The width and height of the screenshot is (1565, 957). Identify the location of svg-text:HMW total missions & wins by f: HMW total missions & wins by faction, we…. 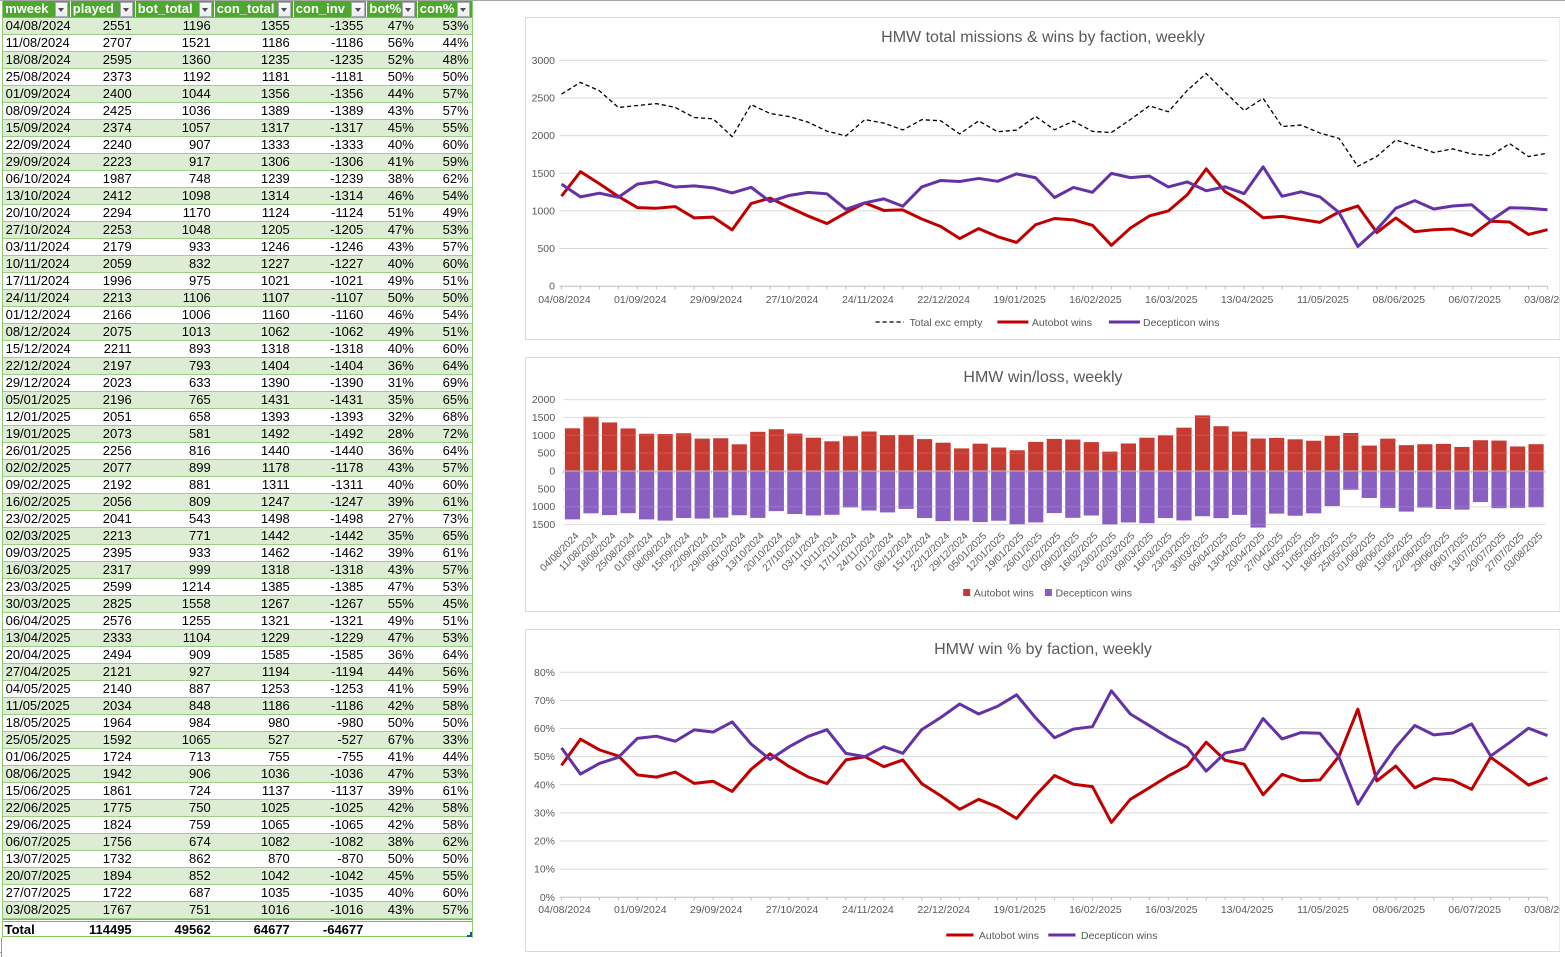
(1043, 37).